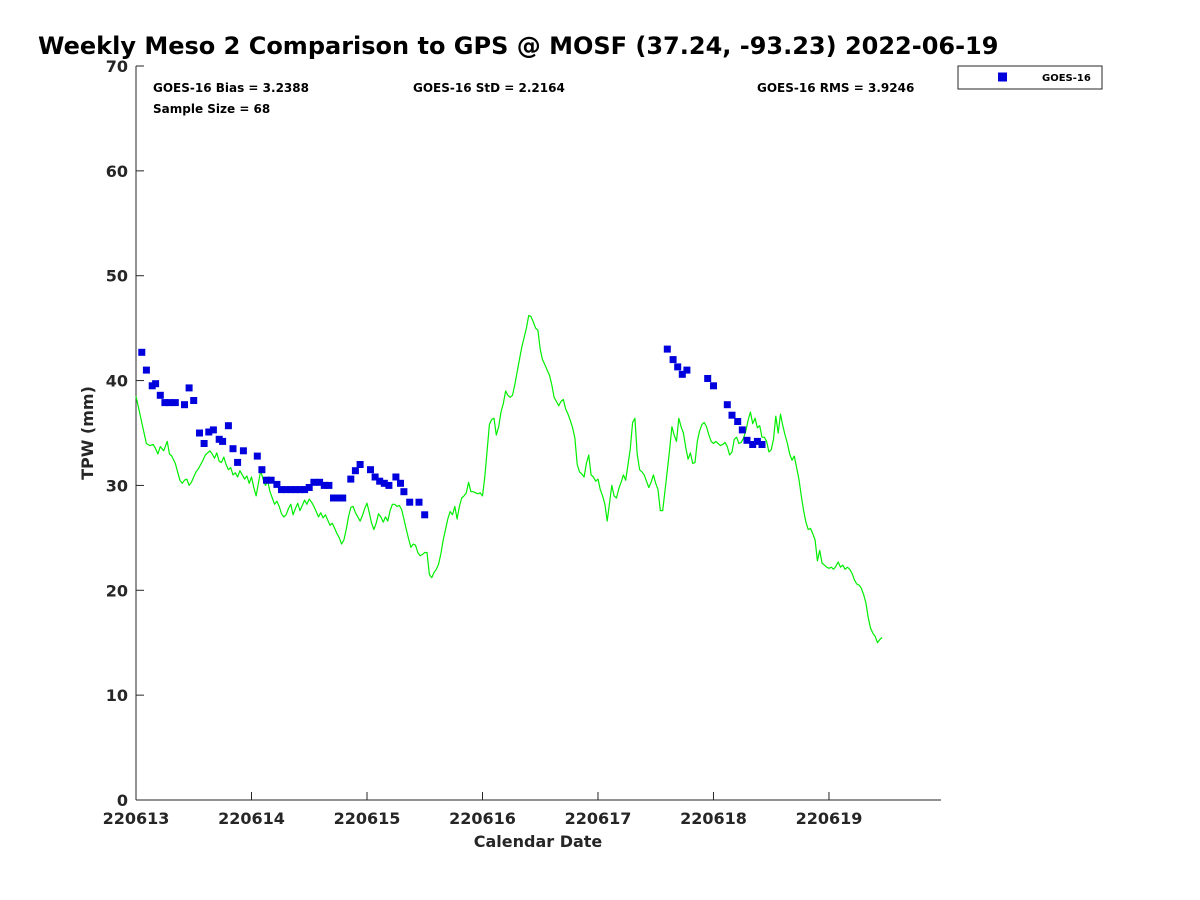 This screenshot has width=1200, height=900. I want to click on y-tick-label: 40, so click(117, 381).